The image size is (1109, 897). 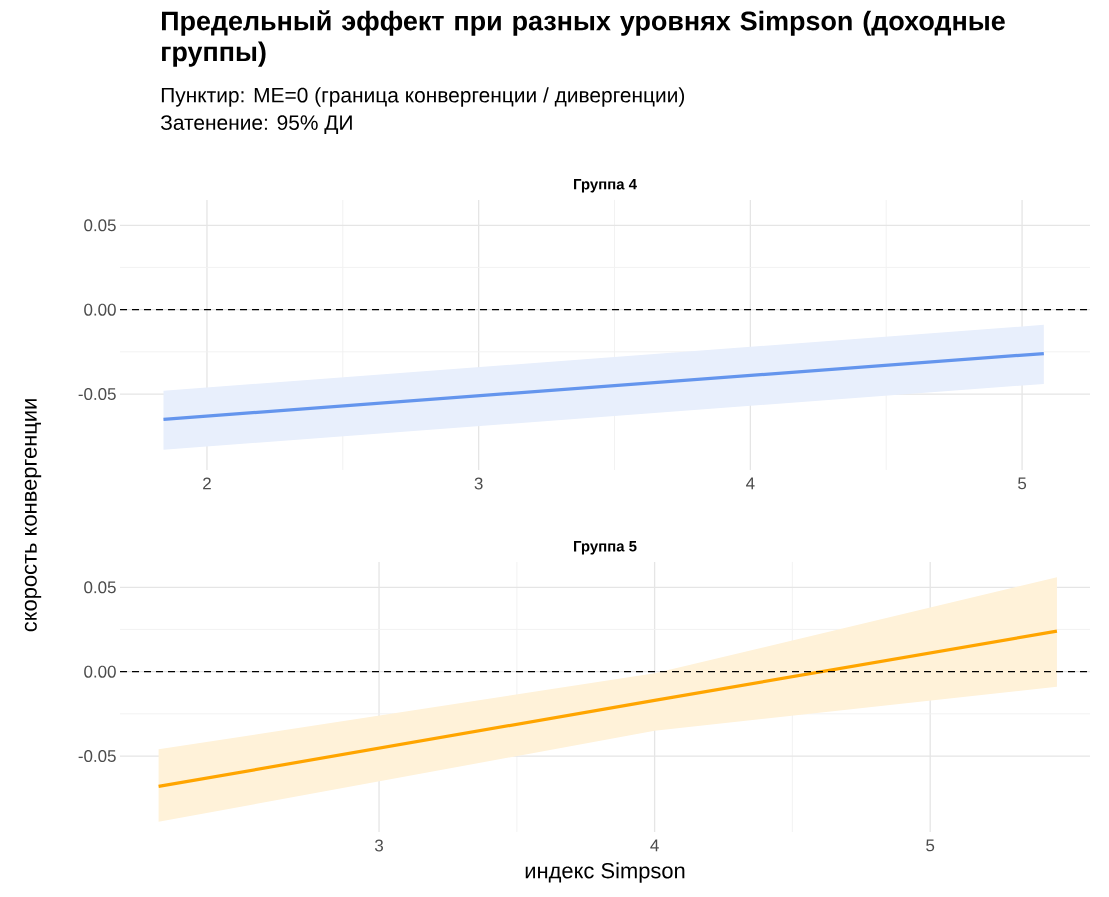 What do you see at coordinates (605, 186) in the screenshot?
I see `text: Группа 4` at bounding box center [605, 186].